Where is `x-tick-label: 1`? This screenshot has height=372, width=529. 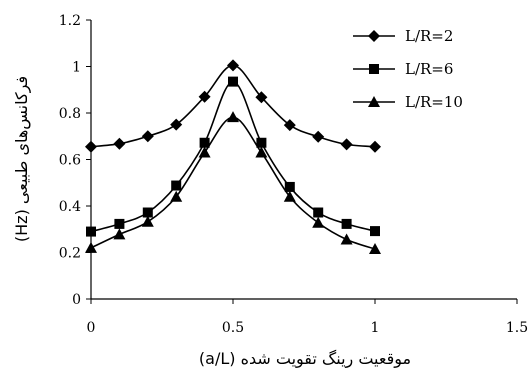 x-tick-label: 1 is located at coordinates (375, 328).